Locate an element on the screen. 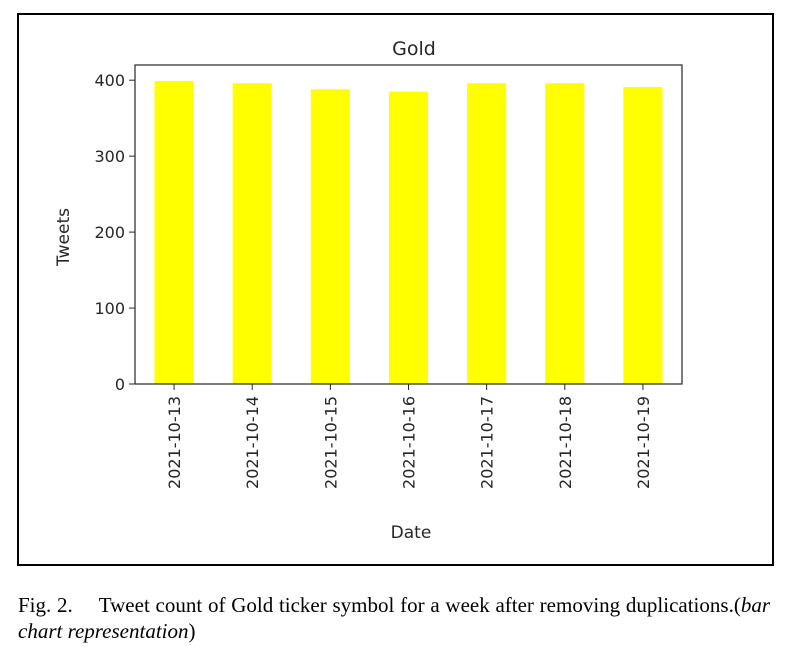 This screenshot has width=789, height=646. x-tick-label-2021-10-16: 2021-10-16 is located at coordinates (409, 442).